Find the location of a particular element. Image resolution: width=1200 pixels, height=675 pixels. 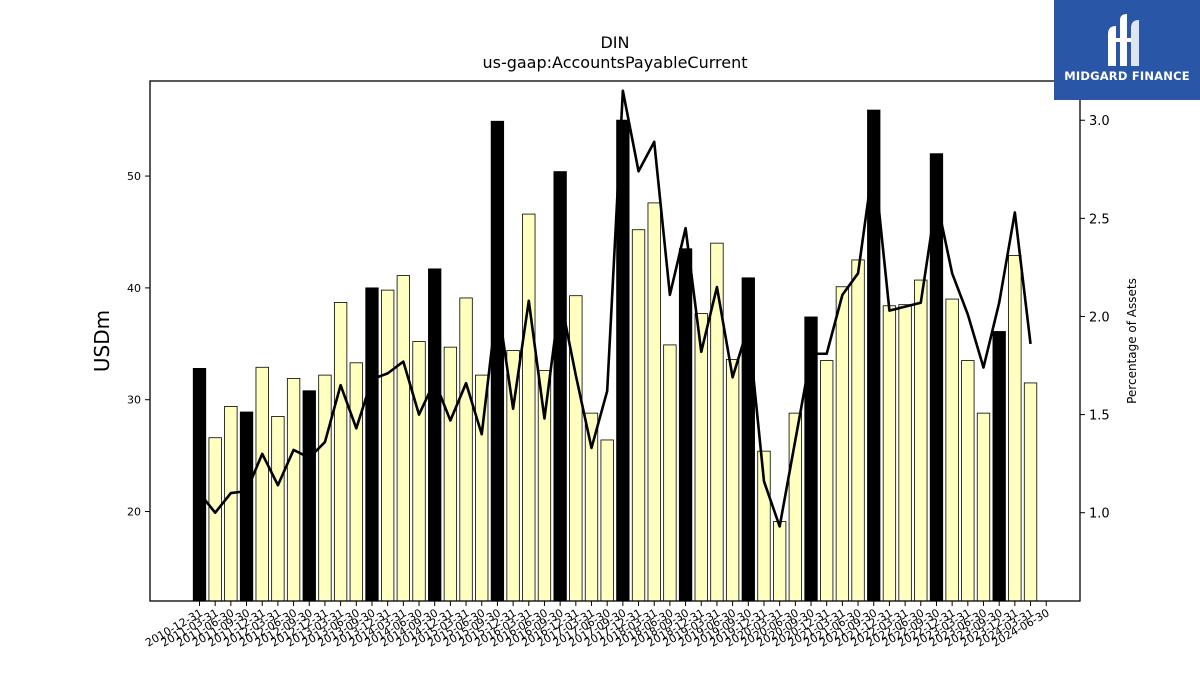

y-tick-label: 40 is located at coordinates (134, 288).